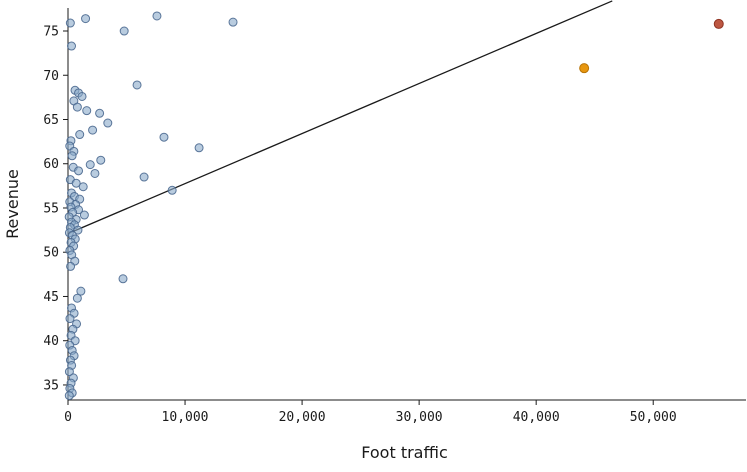 The image size is (747, 472). I want to click on y-tick-label: 45, so click(51, 297).